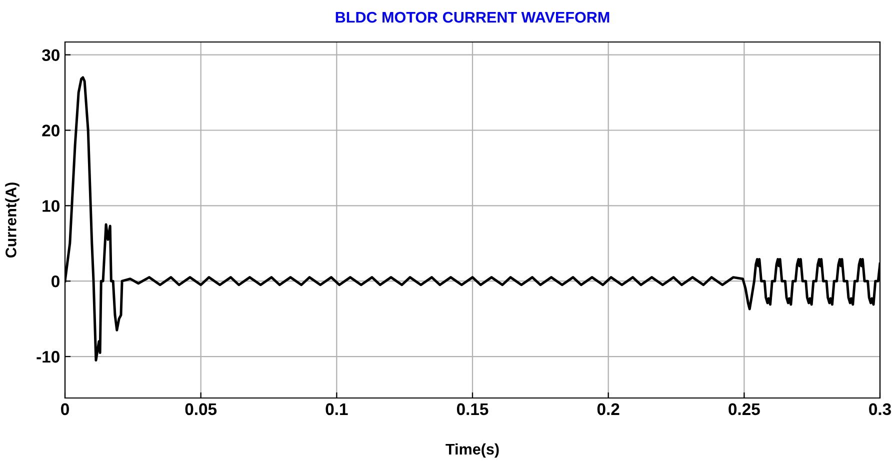 This screenshot has width=892, height=461. What do you see at coordinates (48, 356) in the screenshot?
I see `y-tick-label: -10` at bounding box center [48, 356].